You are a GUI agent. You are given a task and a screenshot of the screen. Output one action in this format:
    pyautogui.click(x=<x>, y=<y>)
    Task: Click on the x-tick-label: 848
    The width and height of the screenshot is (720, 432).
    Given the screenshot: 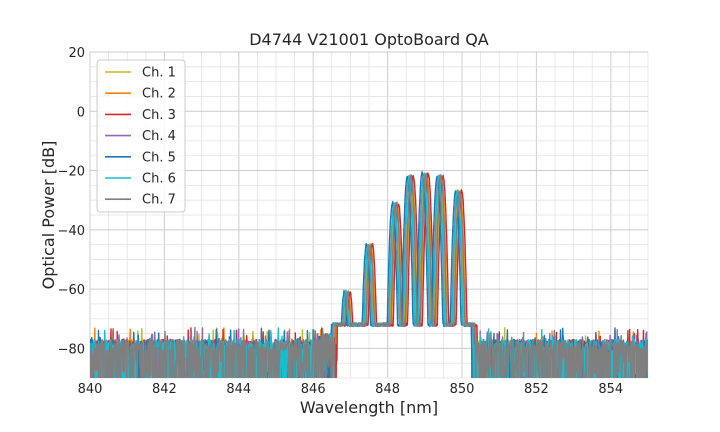 What is the action you would take?
    pyautogui.click(x=387, y=389)
    